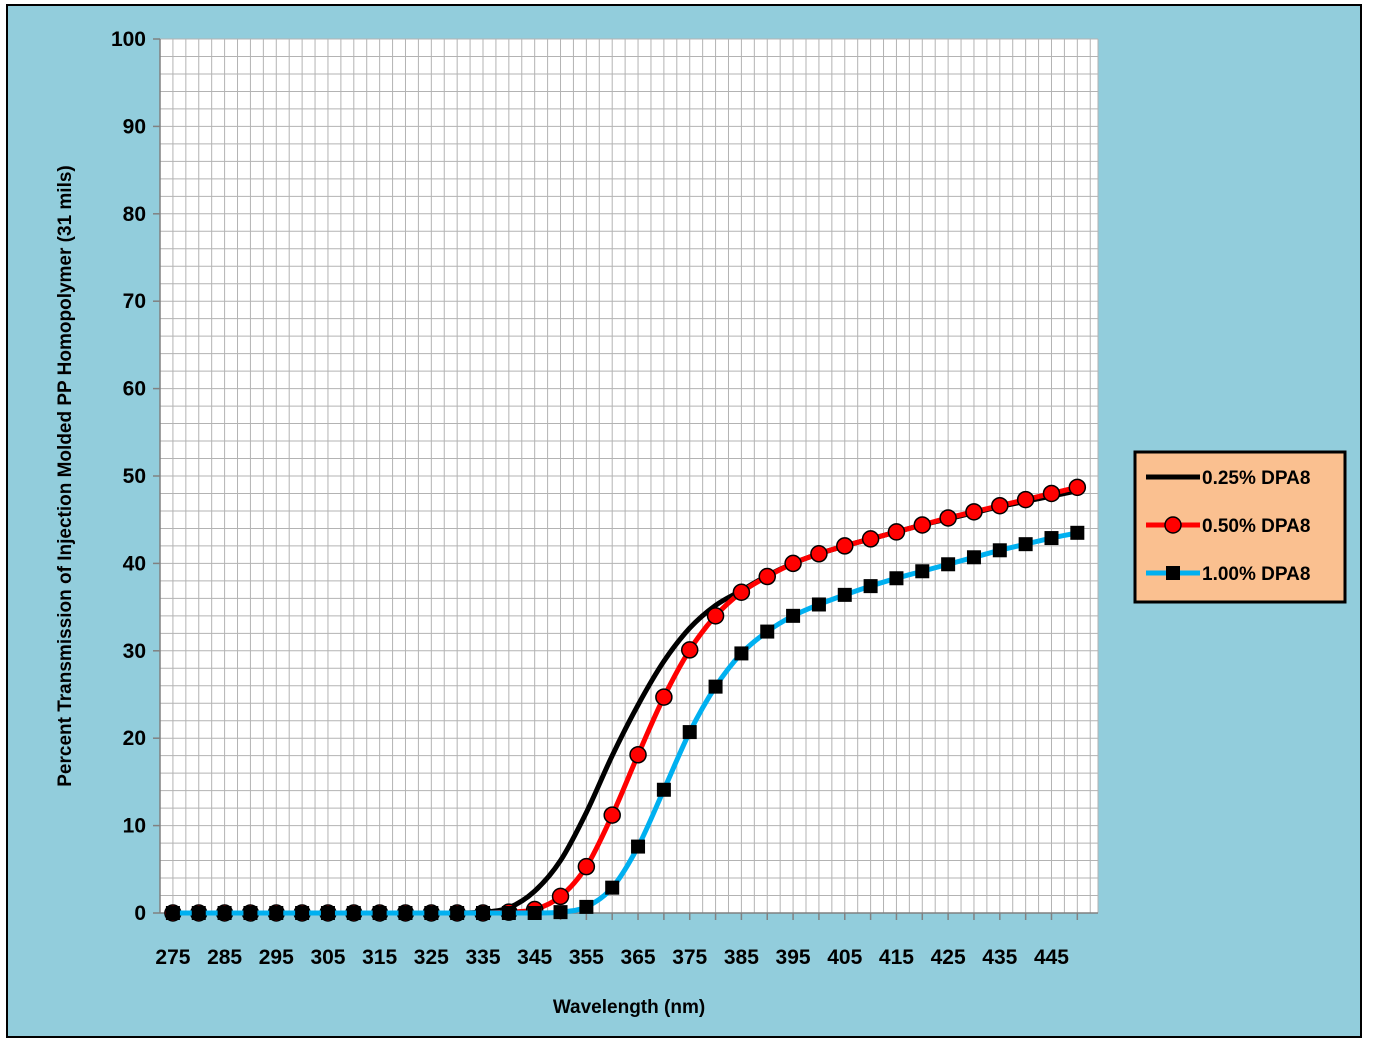 The height and width of the screenshot is (1043, 1373). I want to click on legend-item: 0.25% DPA8, so click(1228, 478).